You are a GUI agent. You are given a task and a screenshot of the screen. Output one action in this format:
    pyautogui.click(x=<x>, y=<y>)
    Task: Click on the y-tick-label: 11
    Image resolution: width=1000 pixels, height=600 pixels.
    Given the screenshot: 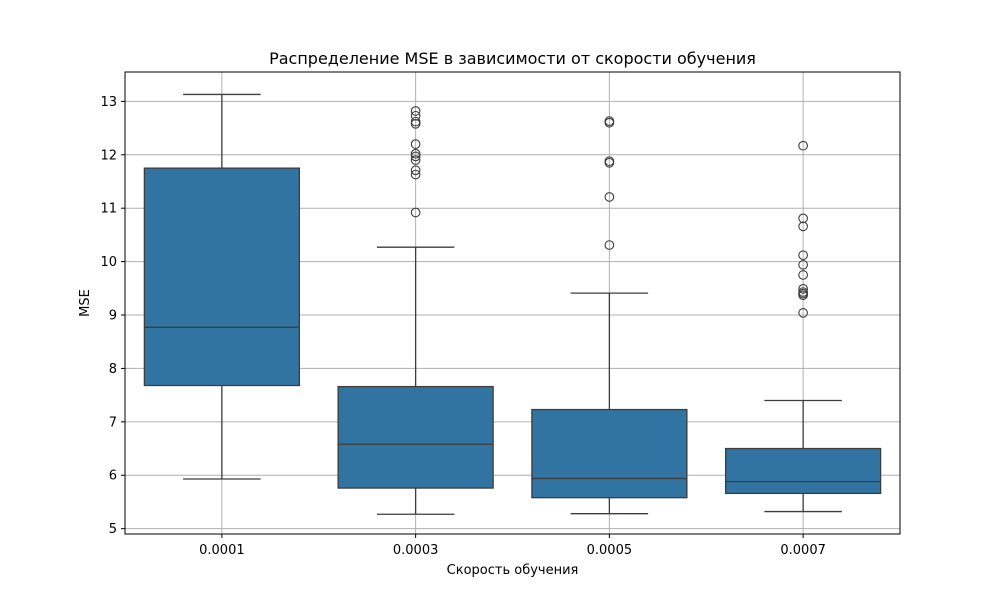 What is the action you would take?
    pyautogui.click(x=108, y=209)
    